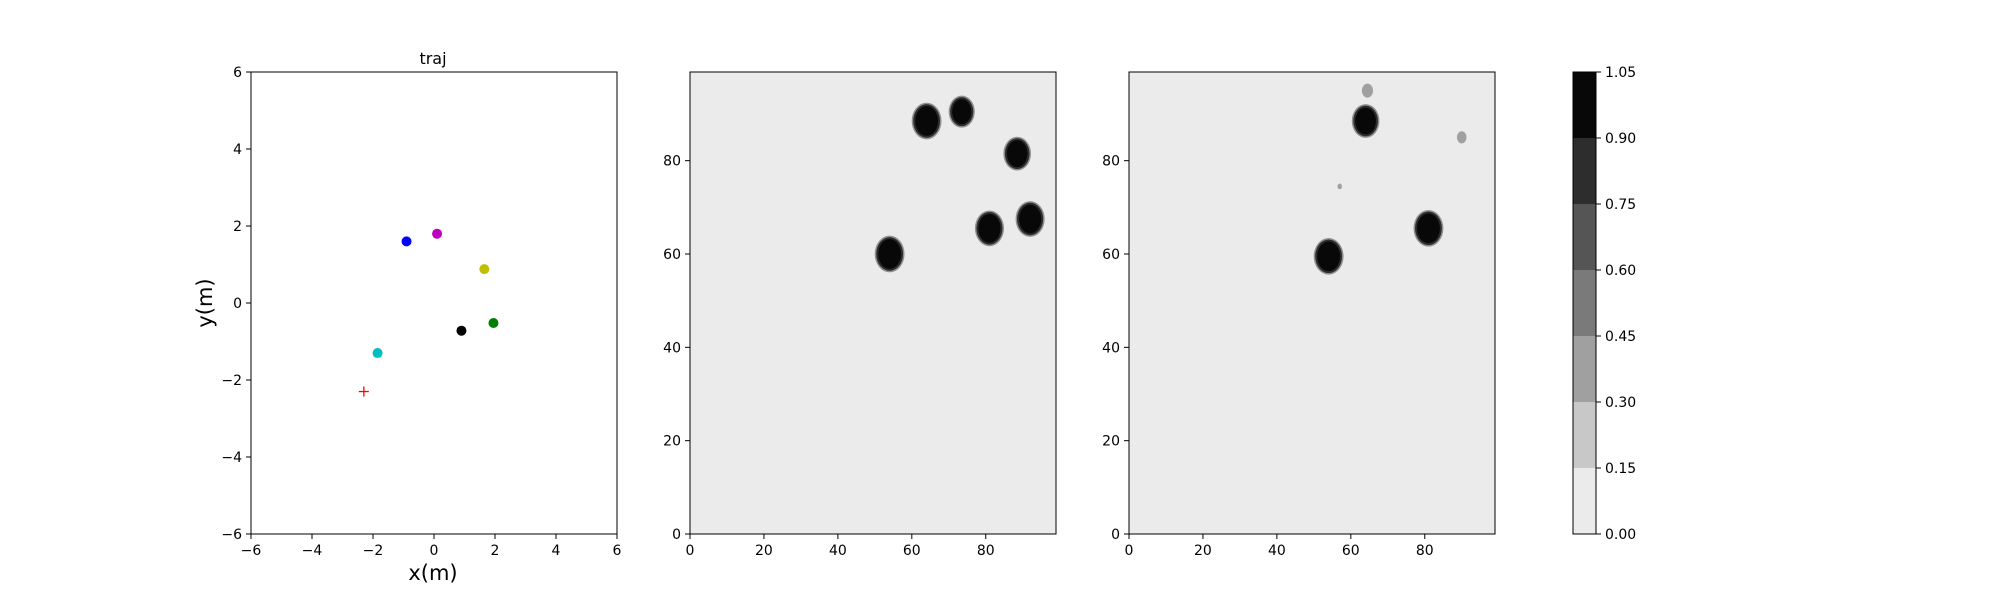 The image size is (2000, 600). What do you see at coordinates (373, 551) in the screenshot?
I see `x-tick-label: −2` at bounding box center [373, 551].